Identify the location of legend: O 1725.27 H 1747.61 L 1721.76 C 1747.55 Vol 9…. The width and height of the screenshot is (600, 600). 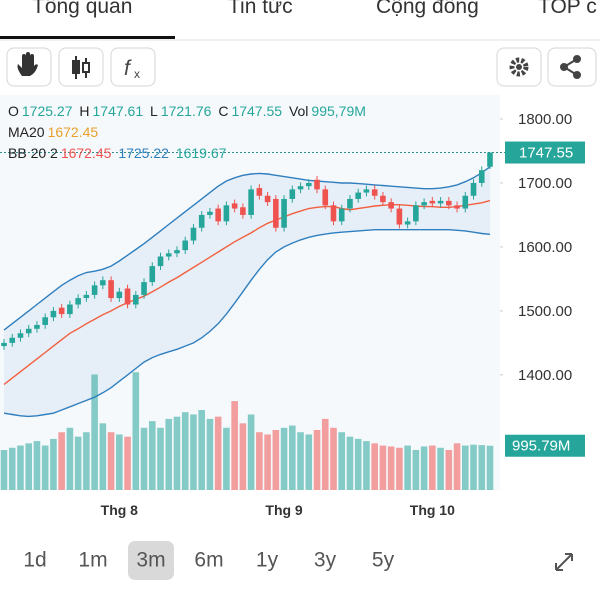
(188, 132).